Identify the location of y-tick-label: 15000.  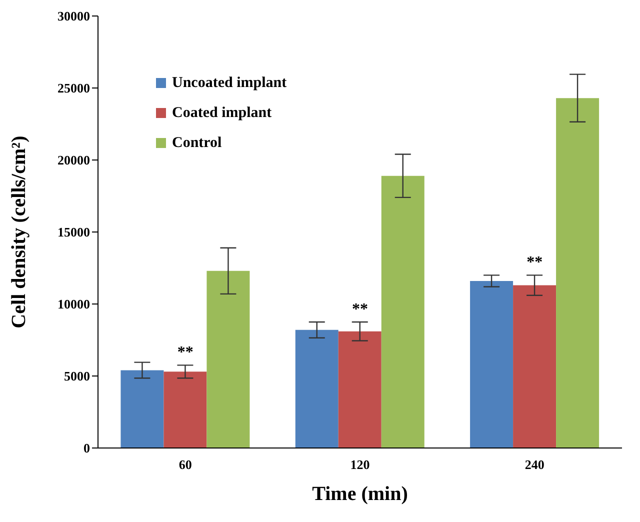
(74, 232).